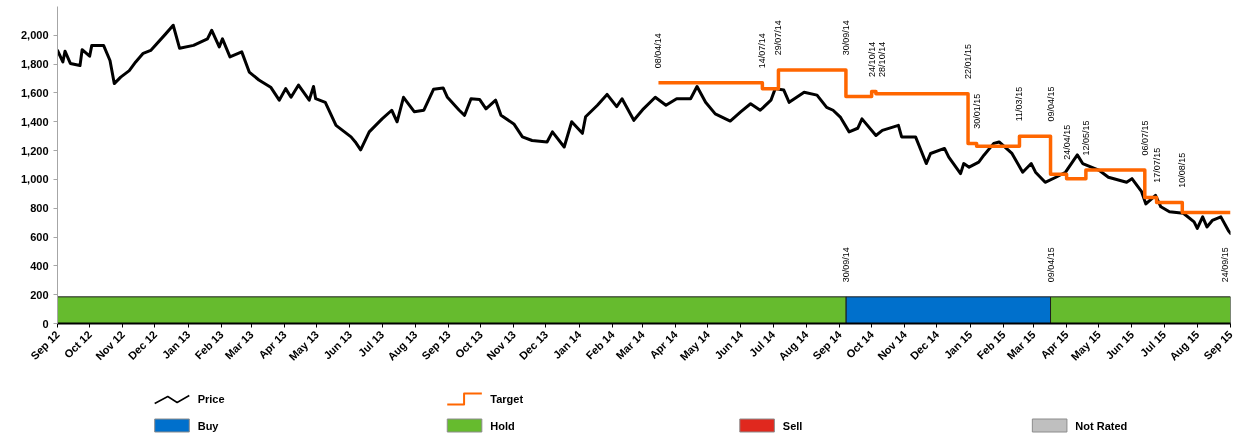 This screenshot has height=436, width=1255. What do you see at coordinates (567, 344) in the screenshot?
I see `x-tick-label: Jan 14` at bounding box center [567, 344].